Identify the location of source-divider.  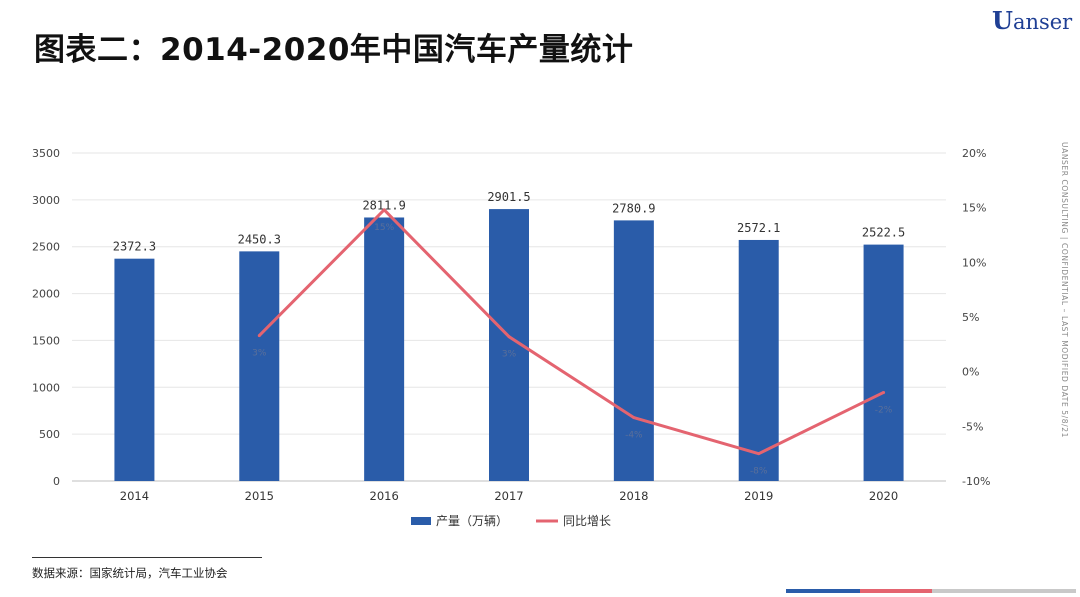
(147, 557).